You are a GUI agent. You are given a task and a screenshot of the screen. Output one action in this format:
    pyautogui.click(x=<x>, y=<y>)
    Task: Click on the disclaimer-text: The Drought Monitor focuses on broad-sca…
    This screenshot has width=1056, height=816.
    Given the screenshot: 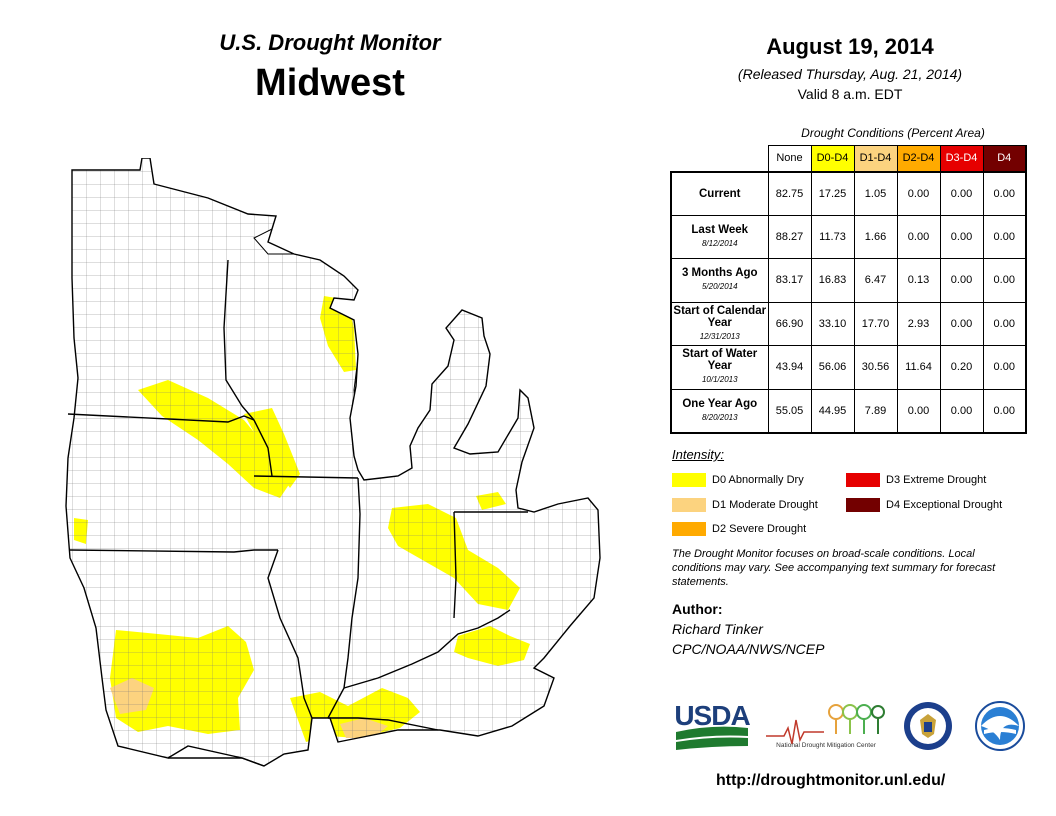 What is the action you would take?
    pyautogui.click(x=834, y=568)
    